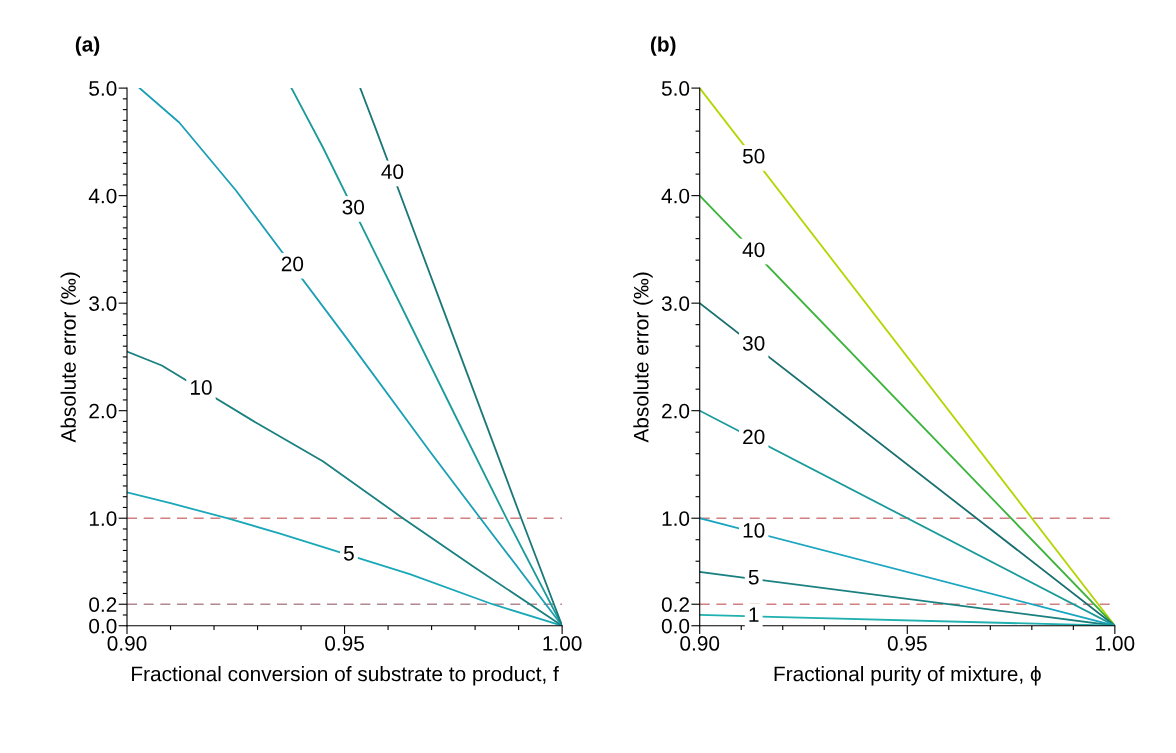 The width and height of the screenshot is (1176, 753). I want to click on chart-title: (a), so click(87, 46).